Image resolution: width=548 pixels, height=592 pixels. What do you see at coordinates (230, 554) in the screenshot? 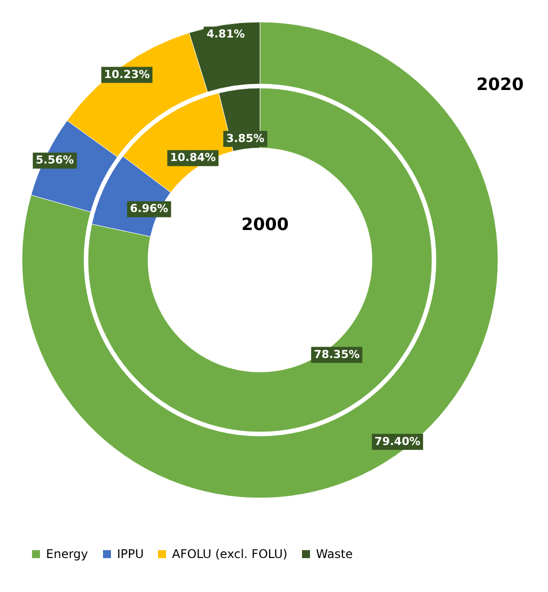
I see `legend-label: AFOLU (excl. FOLU)` at bounding box center [230, 554].